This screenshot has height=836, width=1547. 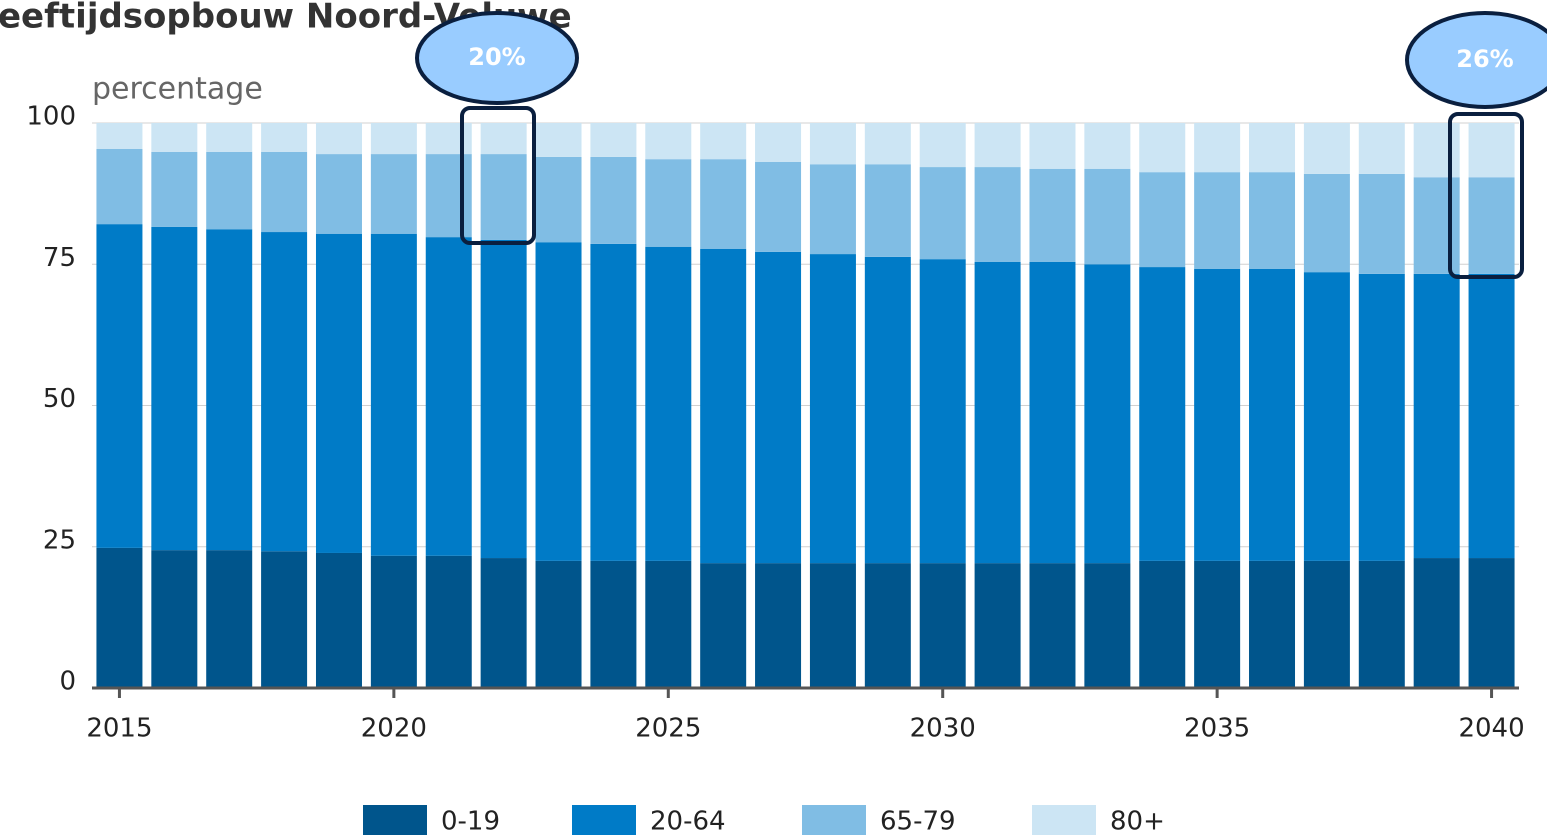 I want to click on annotation-text: 20%, so click(x=496, y=57).